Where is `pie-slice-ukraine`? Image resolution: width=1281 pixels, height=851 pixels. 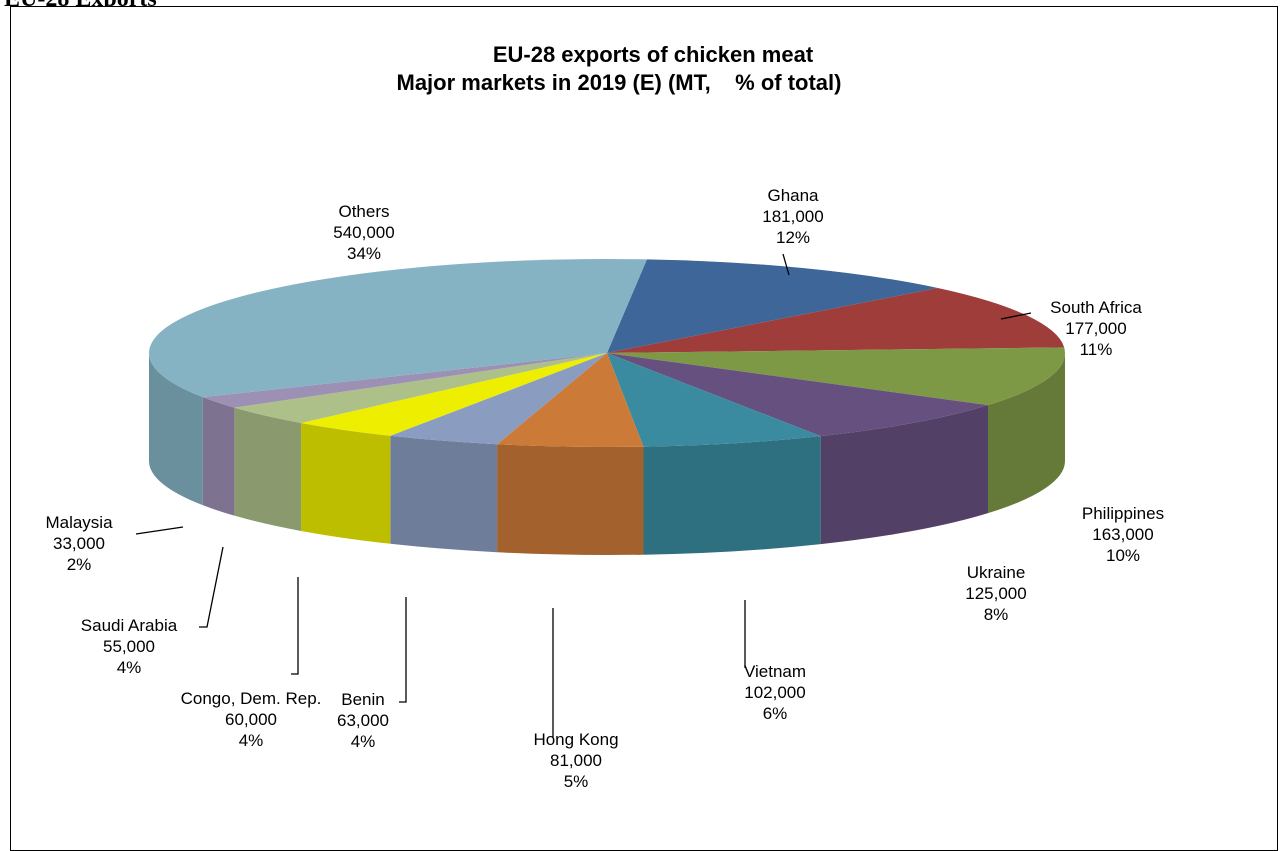
pie-slice-ukraine is located at coordinates (797, 395).